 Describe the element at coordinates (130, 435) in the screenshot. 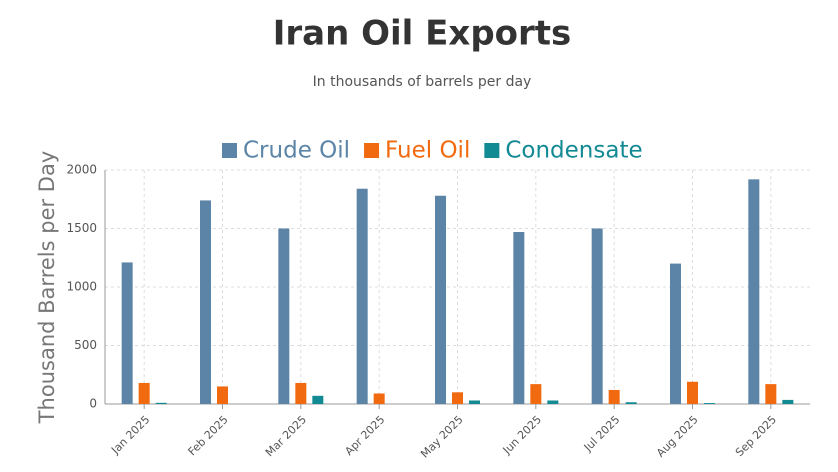

I see `x-tick-label: Jan 2025` at that location.